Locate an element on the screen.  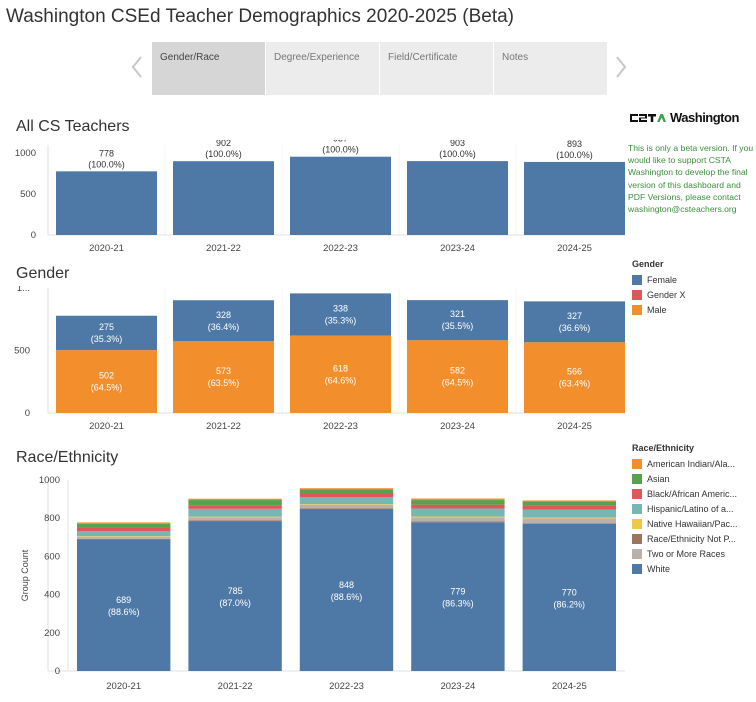
data-label-percent: (36.4%) is located at coordinates (224, 327).